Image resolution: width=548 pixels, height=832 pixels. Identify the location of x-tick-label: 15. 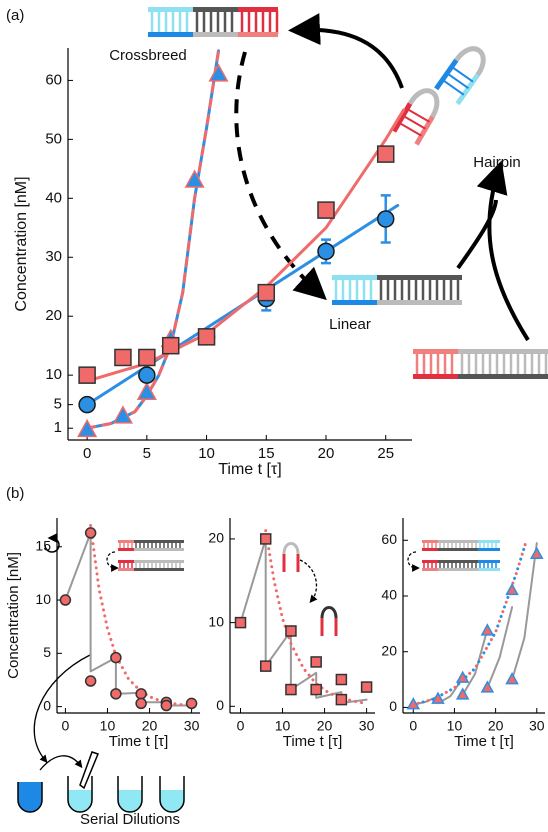
(266, 453).